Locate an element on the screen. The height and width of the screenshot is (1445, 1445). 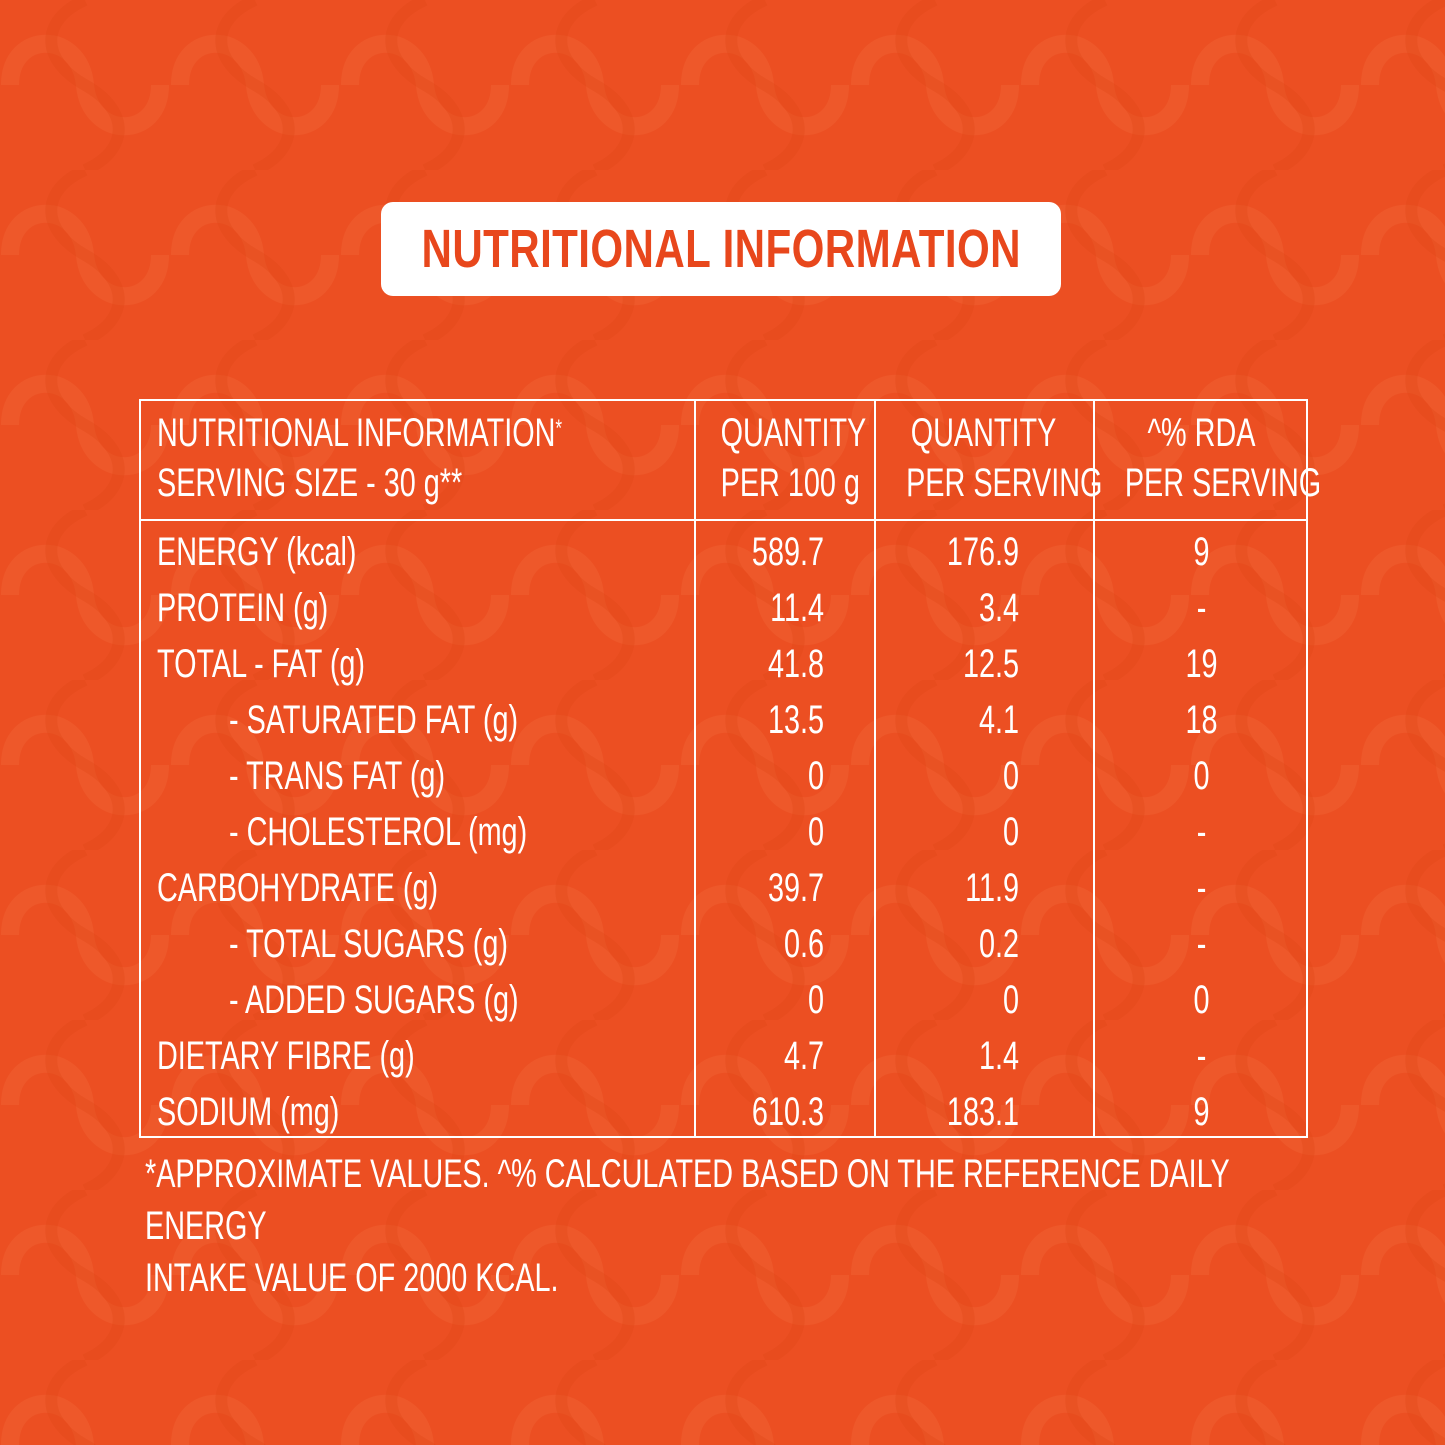
header-serving-size: SERVING SIZE - 30 g** is located at coordinates (310, 483).